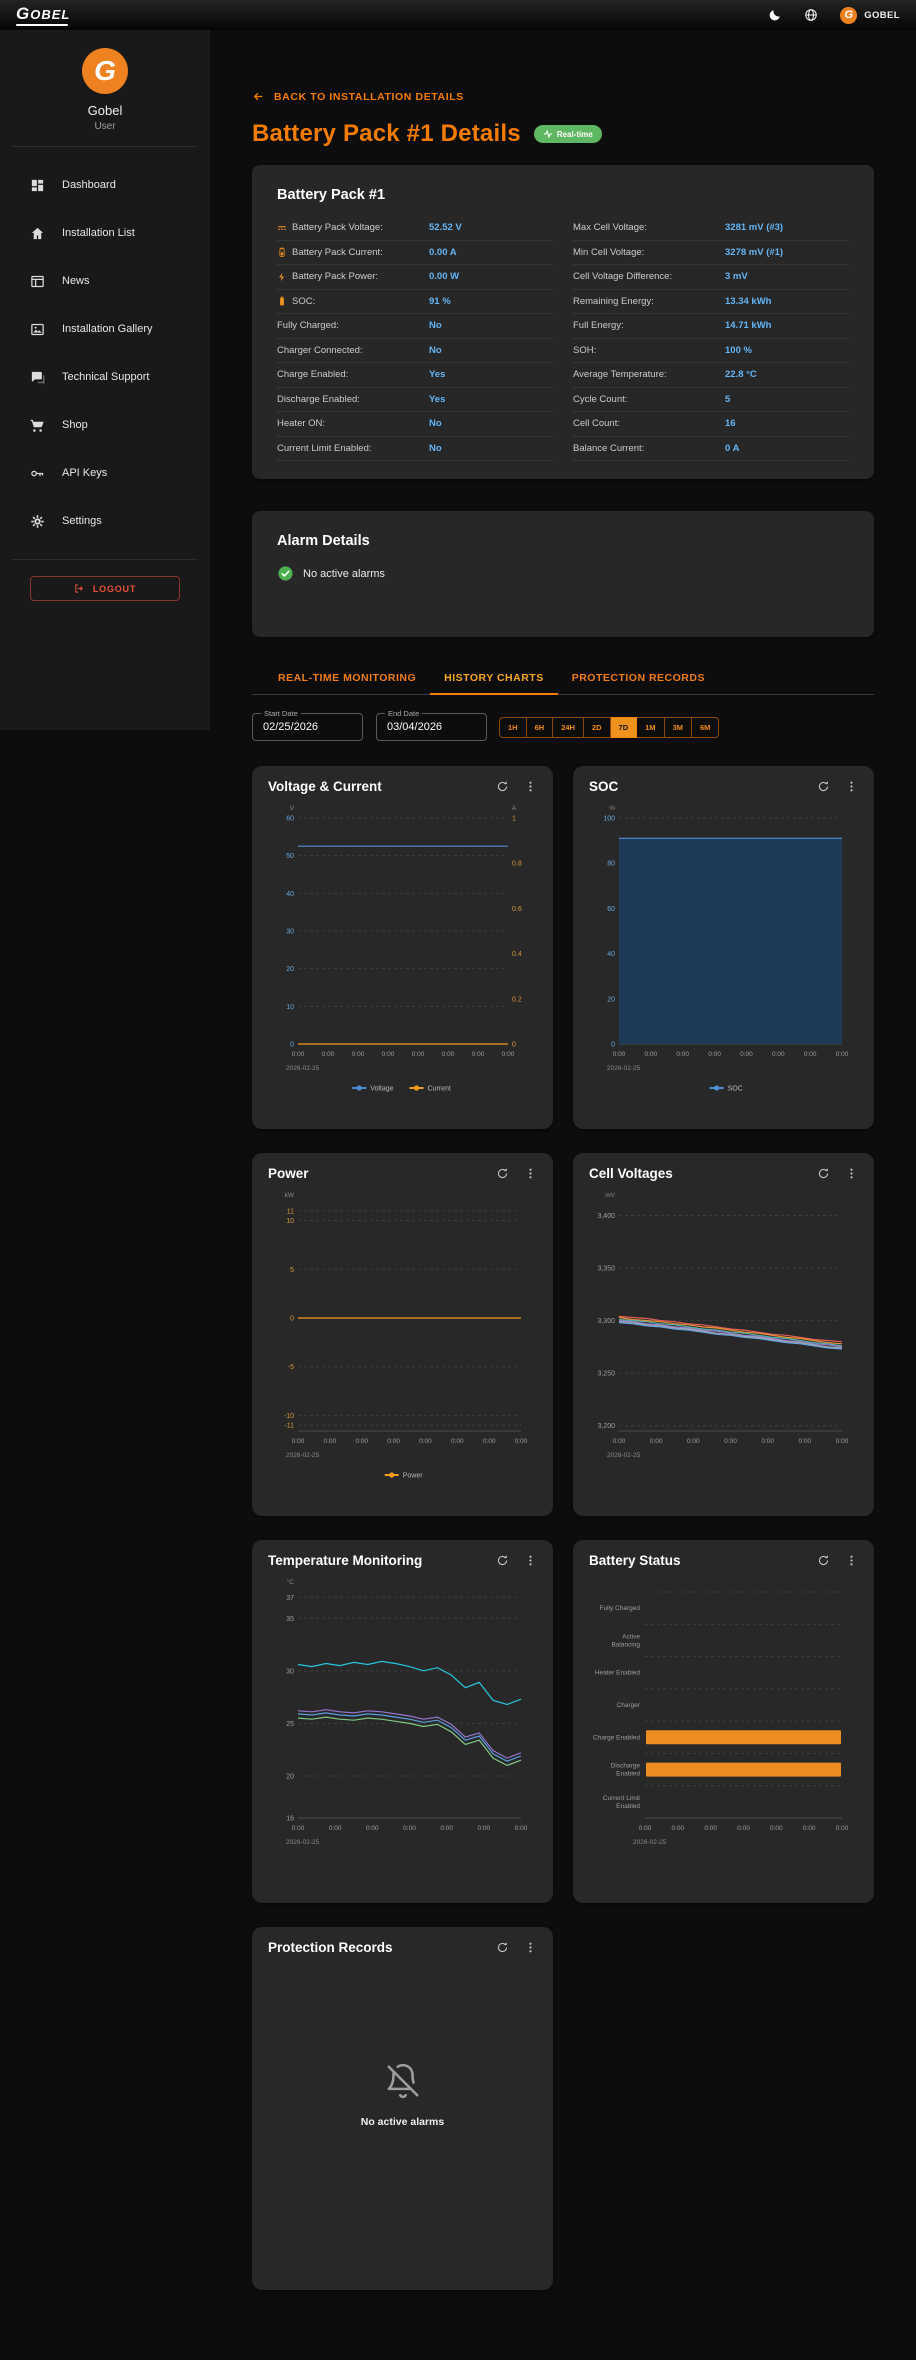 This screenshot has height=2360, width=916. What do you see at coordinates (105, 521) in the screenshot?
I see `sidebar-item-settings: Settings` at bounding box center [105, 521].